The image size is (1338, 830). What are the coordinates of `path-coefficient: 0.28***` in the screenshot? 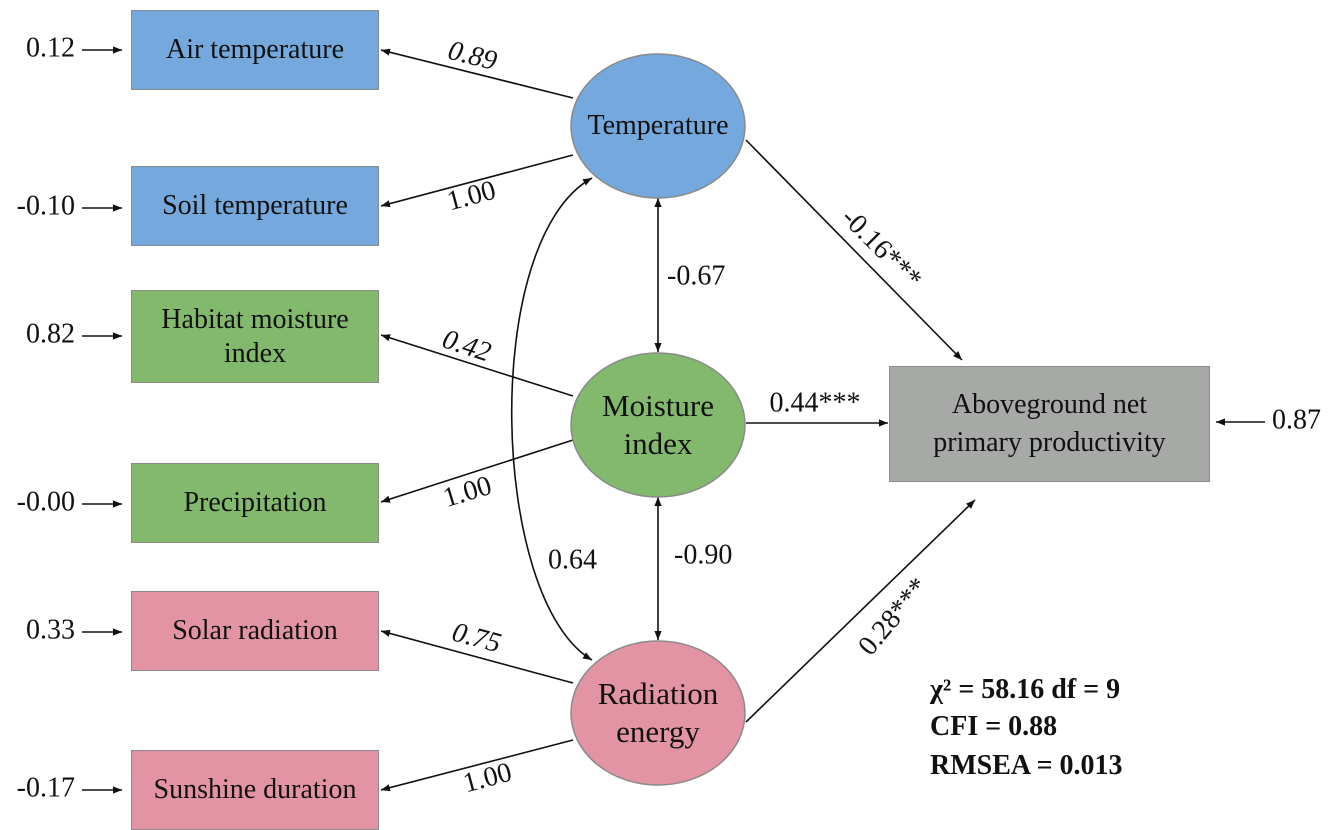 It's located at (893, 617).